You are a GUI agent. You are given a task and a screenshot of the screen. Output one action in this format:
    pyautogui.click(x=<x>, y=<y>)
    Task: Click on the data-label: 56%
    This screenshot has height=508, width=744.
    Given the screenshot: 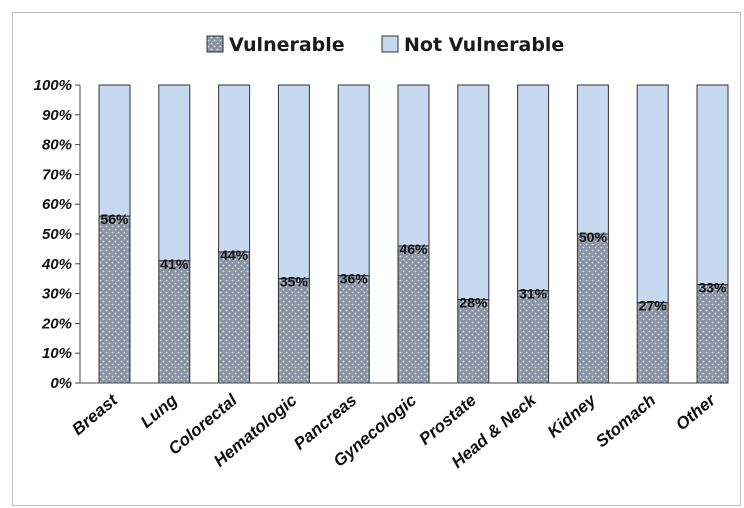 What is the action you would take?
    pyautogui.click(x=114, y=219)
    